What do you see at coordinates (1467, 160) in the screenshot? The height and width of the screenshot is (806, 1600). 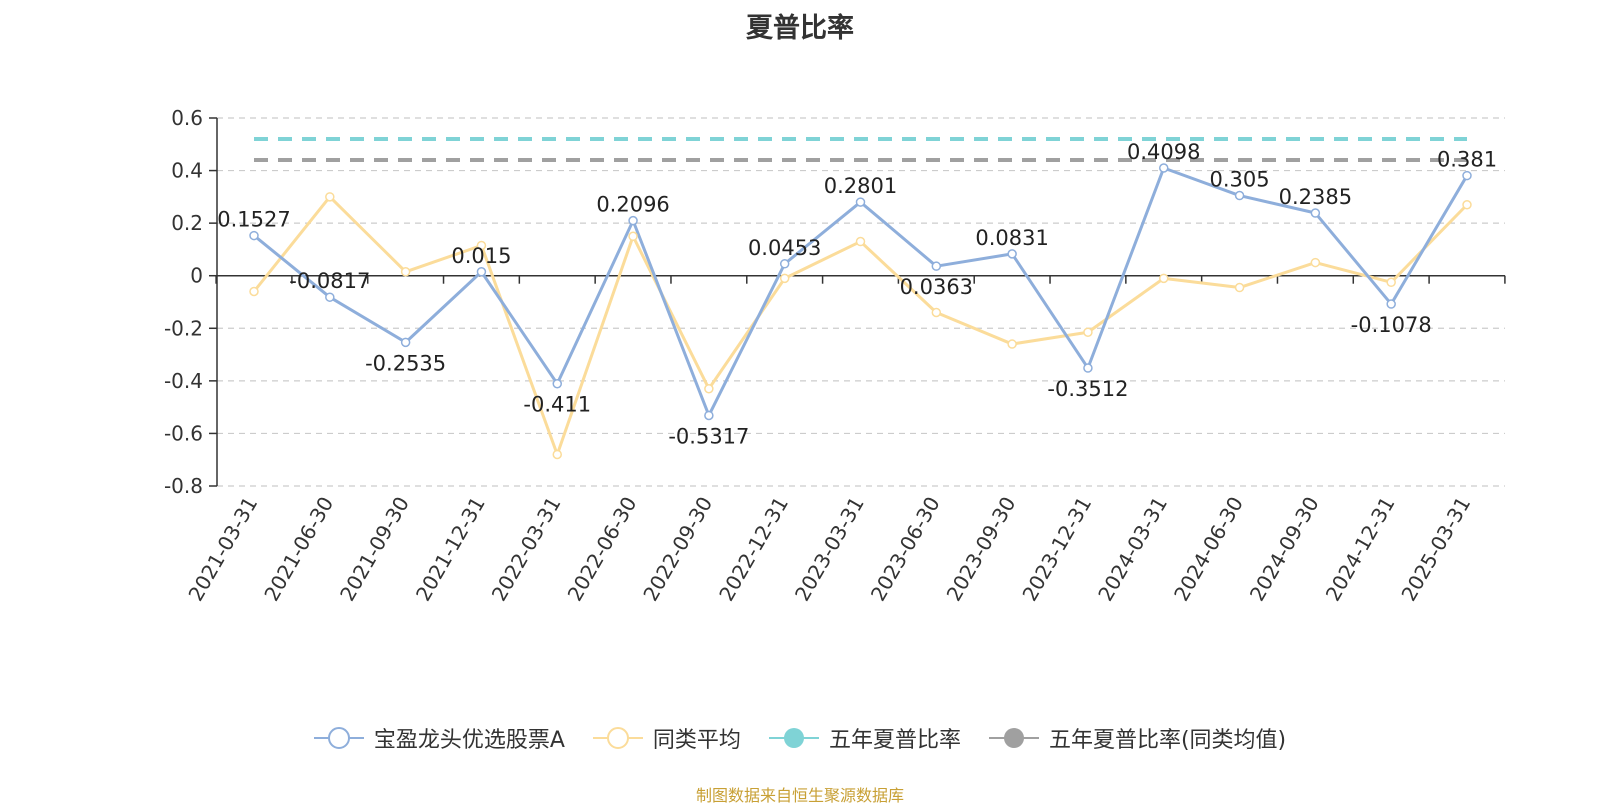 I see `data-label: 0.381` at bounding box center [1467, 160].